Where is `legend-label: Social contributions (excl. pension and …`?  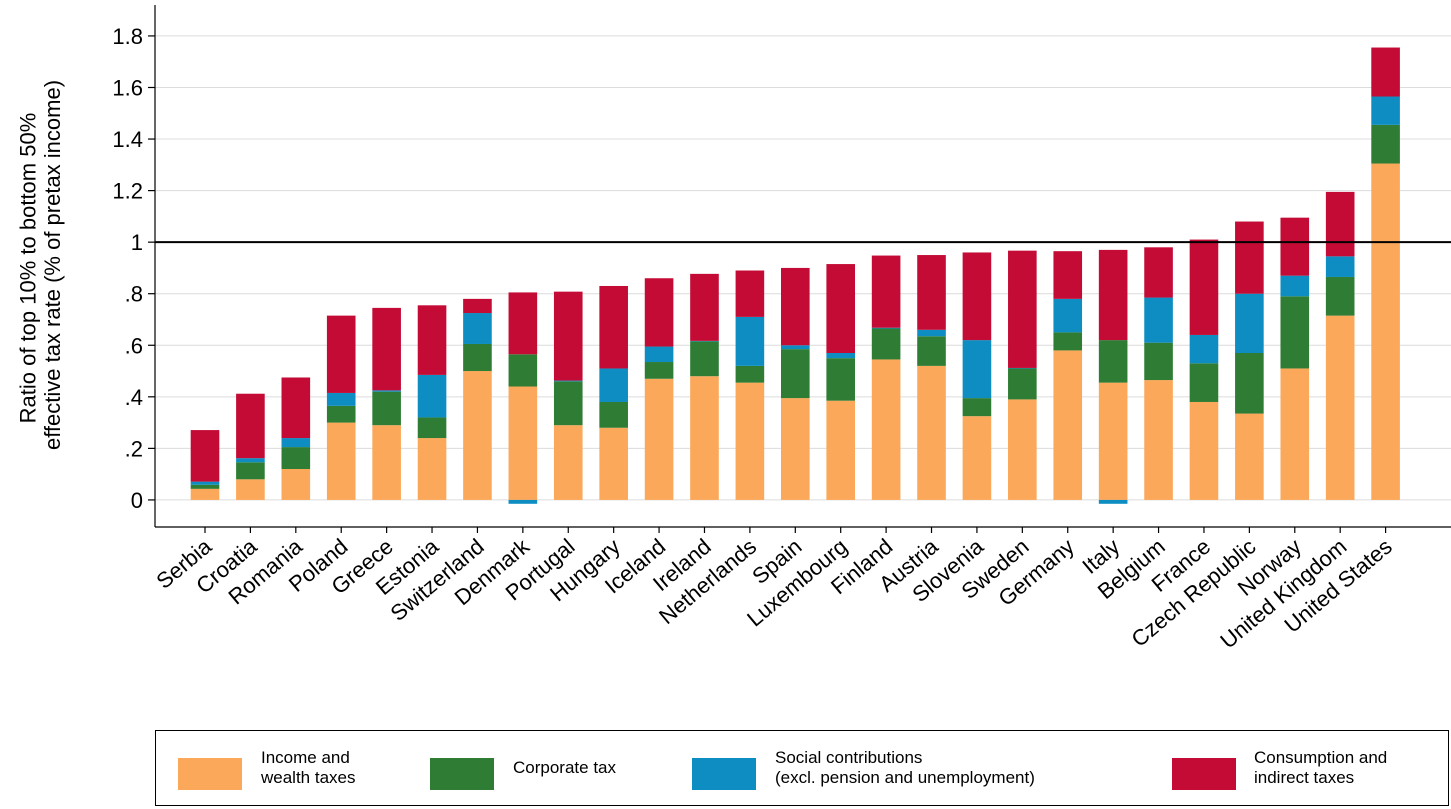
legend-label: Social contributions (excl. pension and … is located at coordinates (905, 767).